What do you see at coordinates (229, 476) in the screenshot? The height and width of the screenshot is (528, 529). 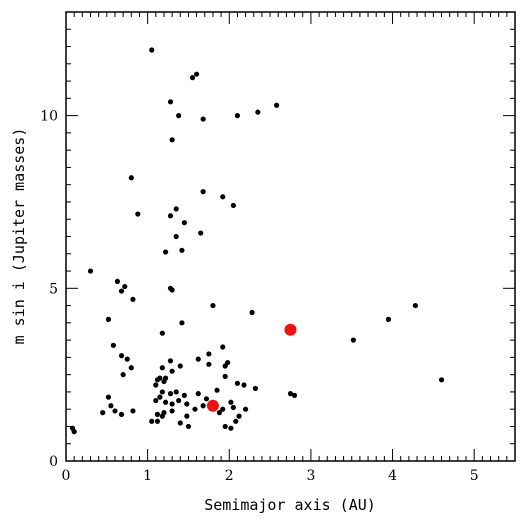 I see `x-tick-label: 2` at bounding box center [229, 476].